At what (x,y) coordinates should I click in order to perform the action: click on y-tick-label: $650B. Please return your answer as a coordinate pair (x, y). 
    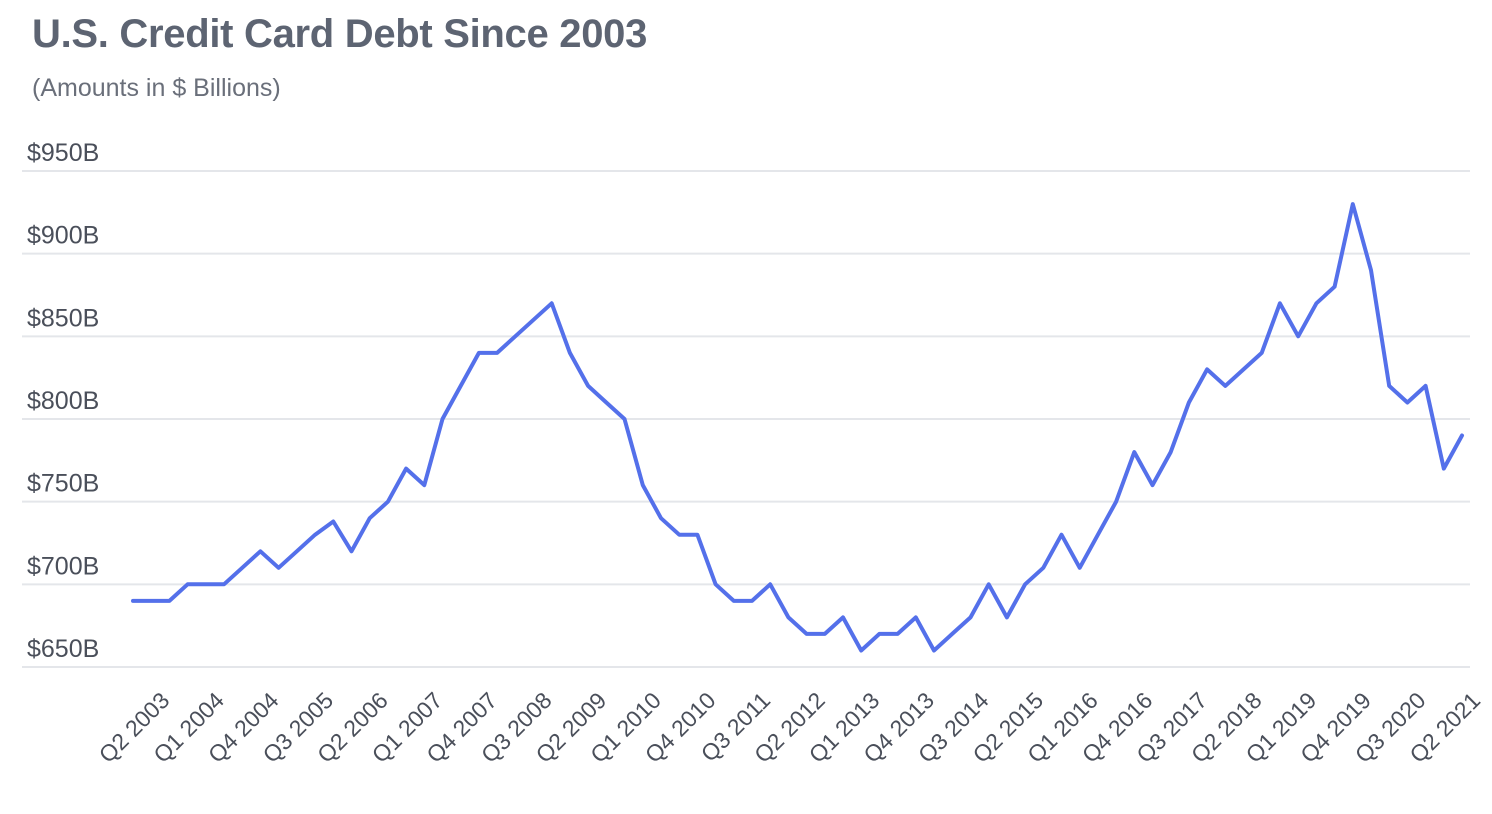
    Looking at the image, I should click on (63, 649).